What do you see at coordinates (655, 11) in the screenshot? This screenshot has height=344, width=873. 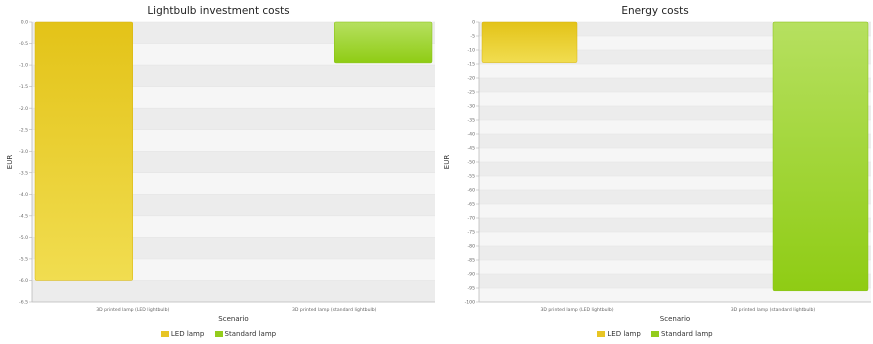 I see `chart-title: Energy costs` at bounding box center [655, 11].